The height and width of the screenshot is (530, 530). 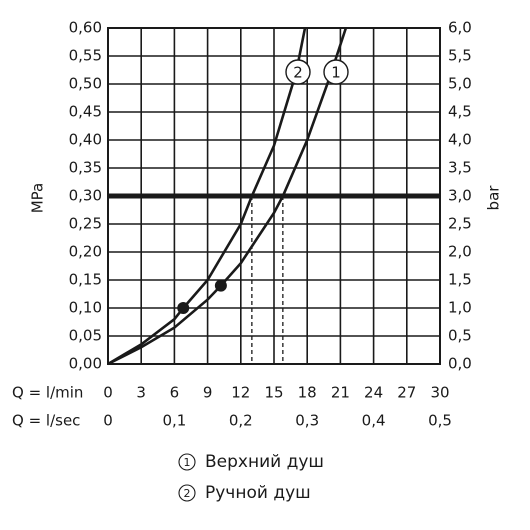 What do you see at coordinates (208, 393) in the screenshot?
I see `x-tick-label: 9` at bounding box center [208, 393].